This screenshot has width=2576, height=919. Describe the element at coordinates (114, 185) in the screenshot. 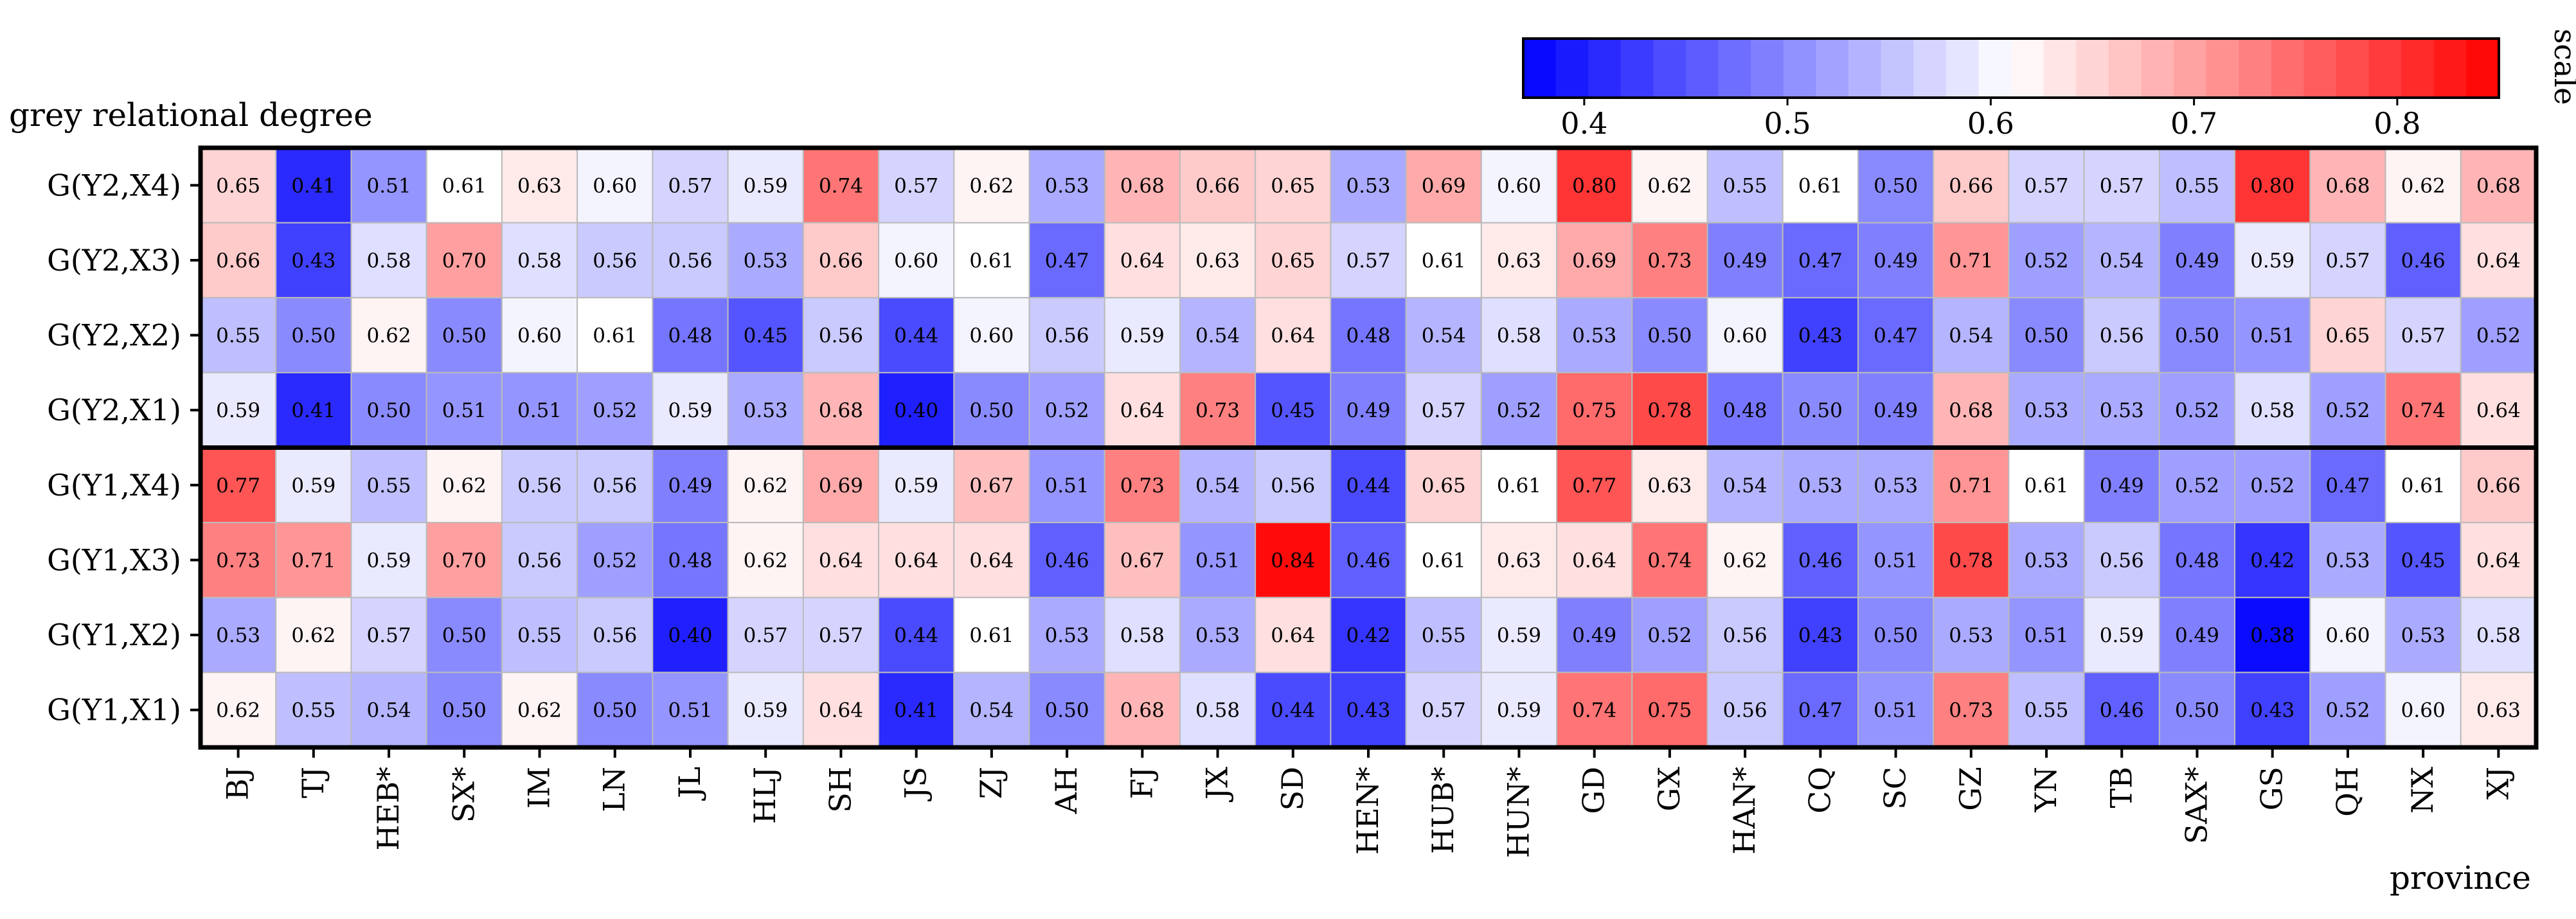

I see `row-label: G(Y2,X4)` at that location.